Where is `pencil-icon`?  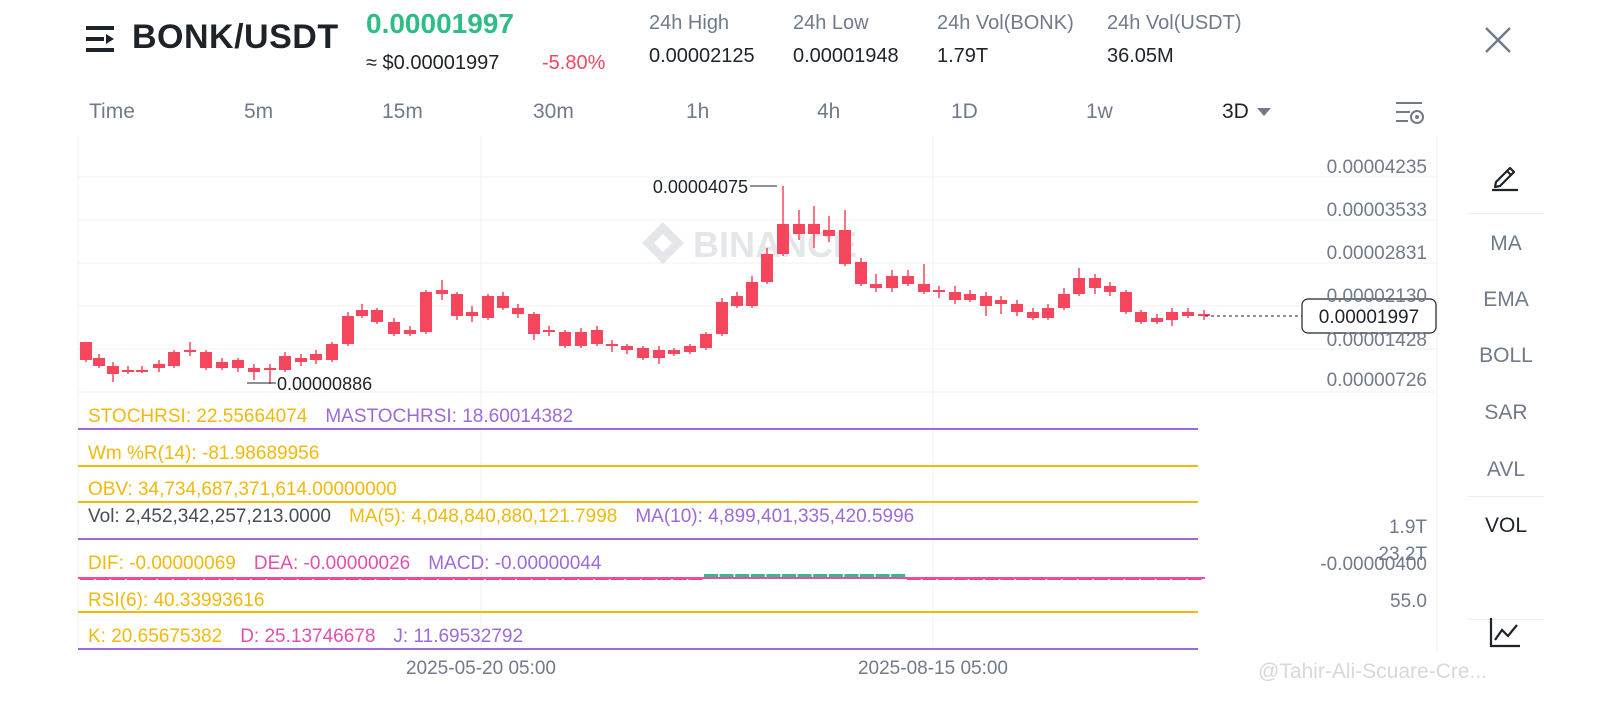 pencil-icon is located at coordinates (1505, 175).